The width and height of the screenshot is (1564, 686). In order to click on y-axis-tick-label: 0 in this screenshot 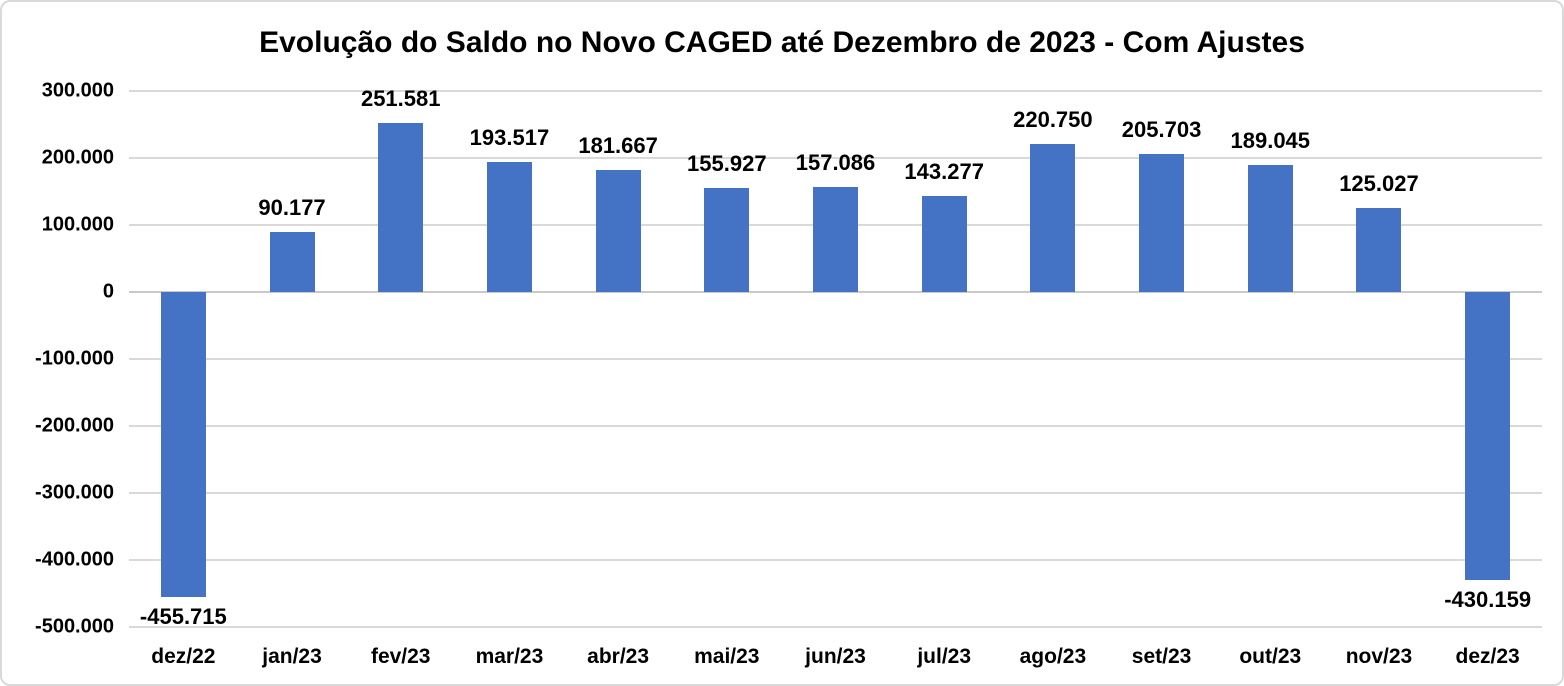, I will do `click(108, 291)`.